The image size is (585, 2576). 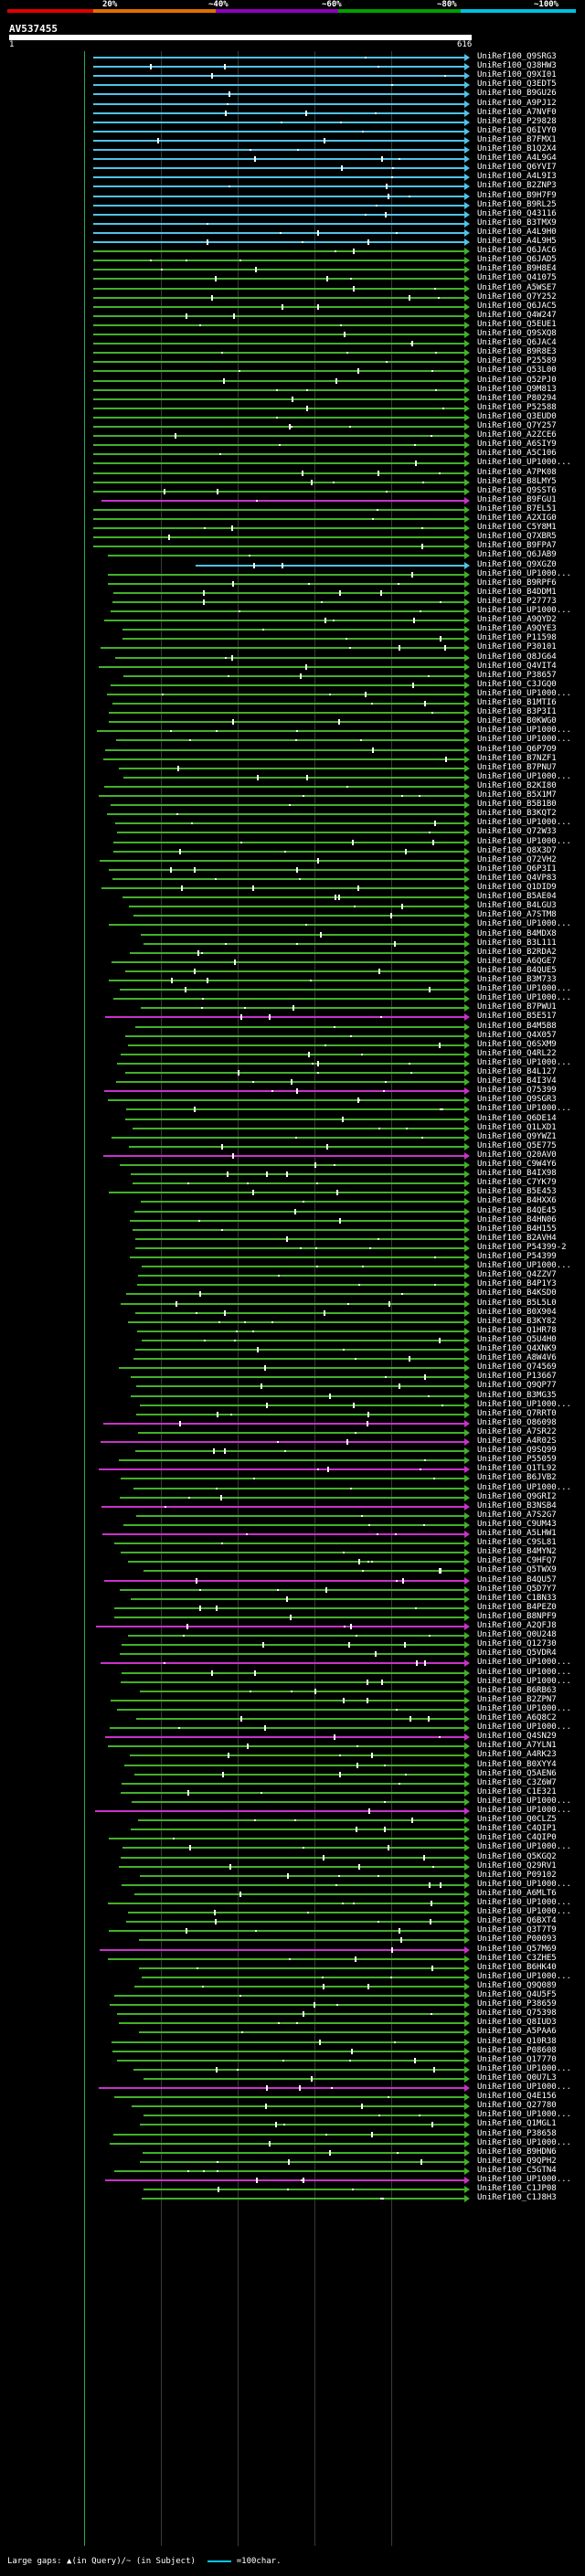 What do you see at coordinates (517, 1081) in the screenshot?
I see `hit-label: UniRef100_B4I3V4` at bounding box center [517, 1081].